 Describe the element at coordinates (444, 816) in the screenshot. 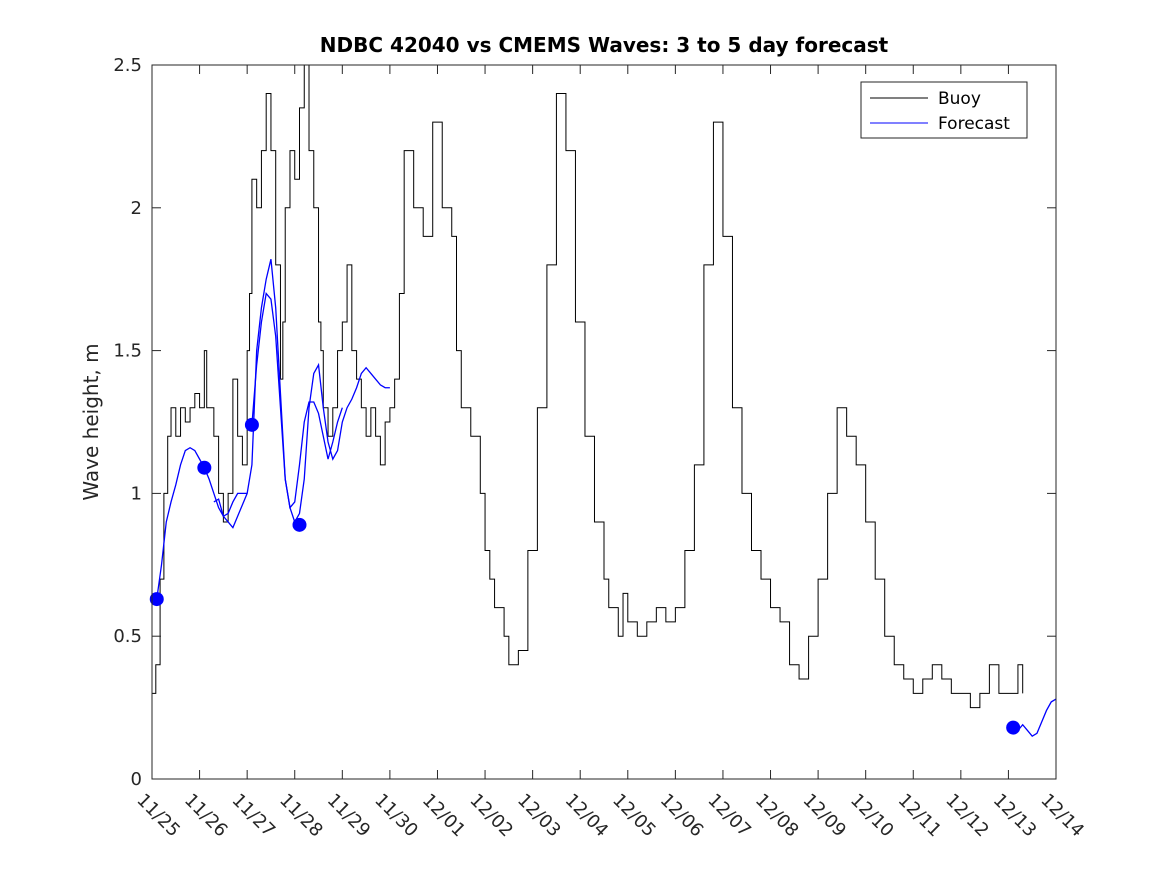

I see `x-tick-label: 12/01` at that location.